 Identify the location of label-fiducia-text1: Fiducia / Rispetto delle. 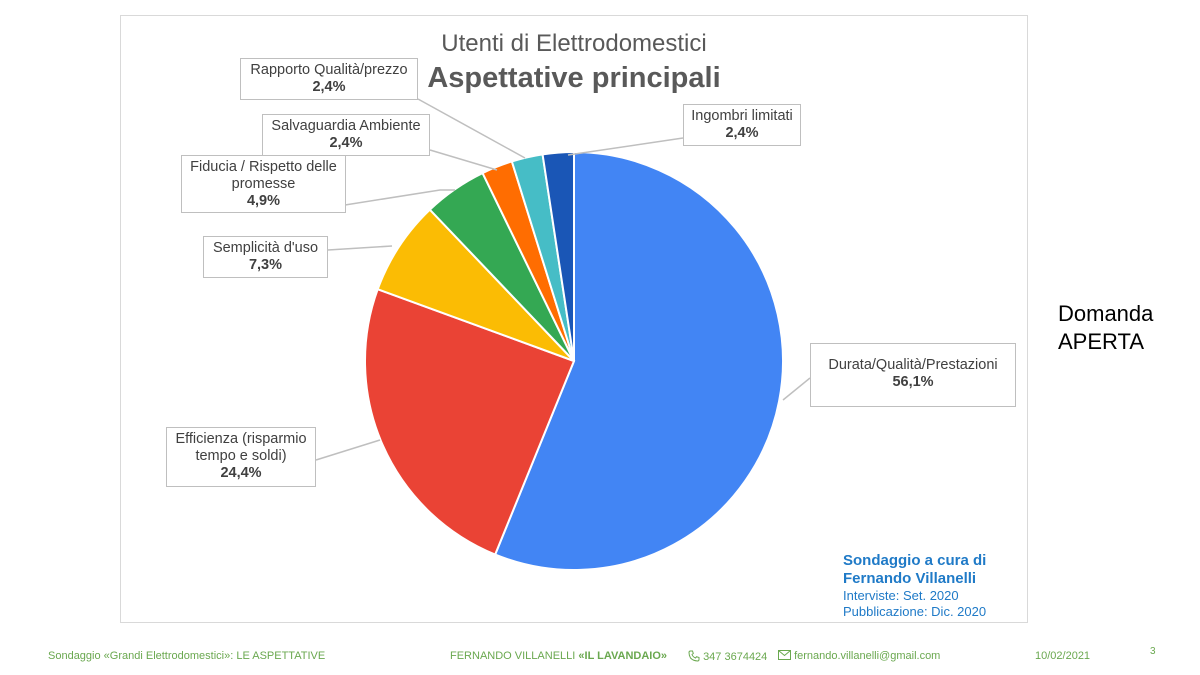
(263, 167).